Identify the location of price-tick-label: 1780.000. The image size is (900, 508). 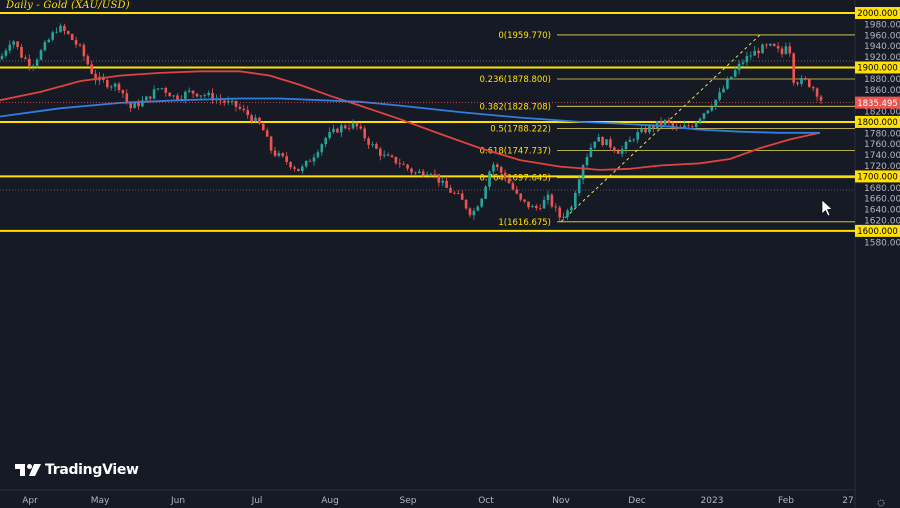
(882, 134).